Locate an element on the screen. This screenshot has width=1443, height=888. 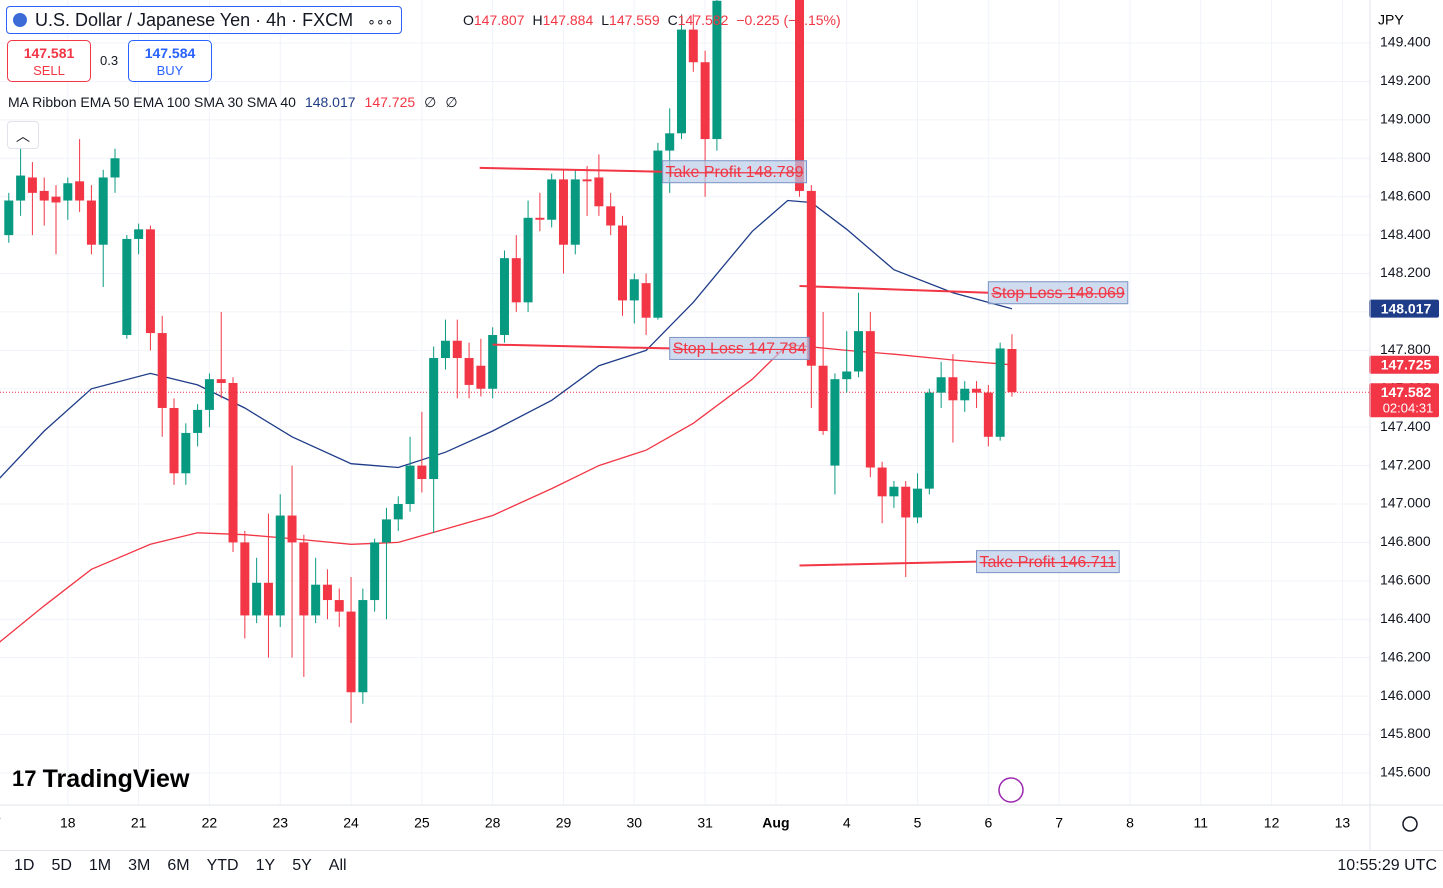
x-tick-label: 31 is located at coordinates (705, 823).